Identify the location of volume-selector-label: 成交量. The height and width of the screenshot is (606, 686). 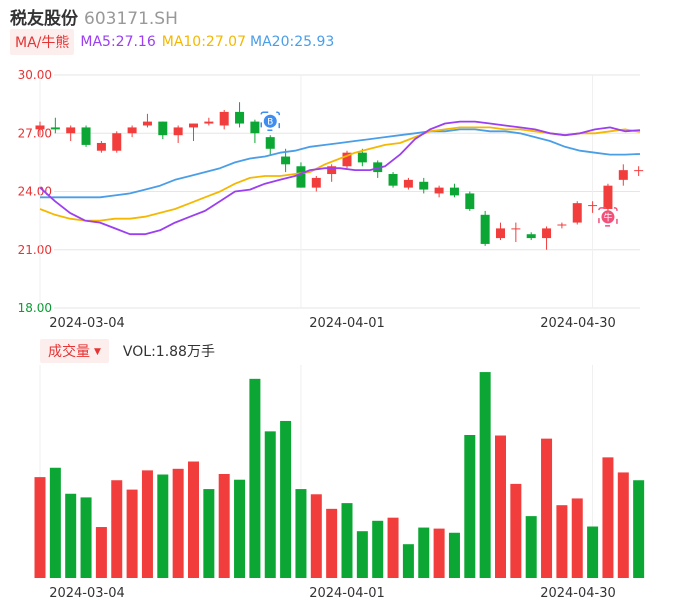
(69, 352).